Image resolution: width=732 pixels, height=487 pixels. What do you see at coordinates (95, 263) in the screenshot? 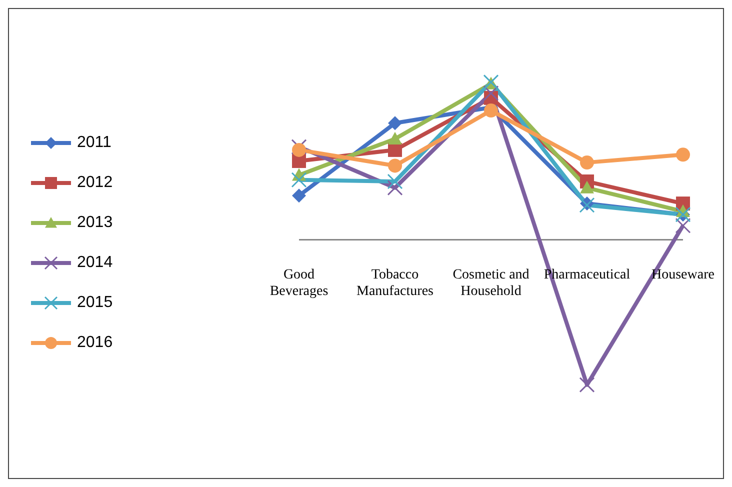
I see `legend-label: 2014` at bounding box center [95, 263].